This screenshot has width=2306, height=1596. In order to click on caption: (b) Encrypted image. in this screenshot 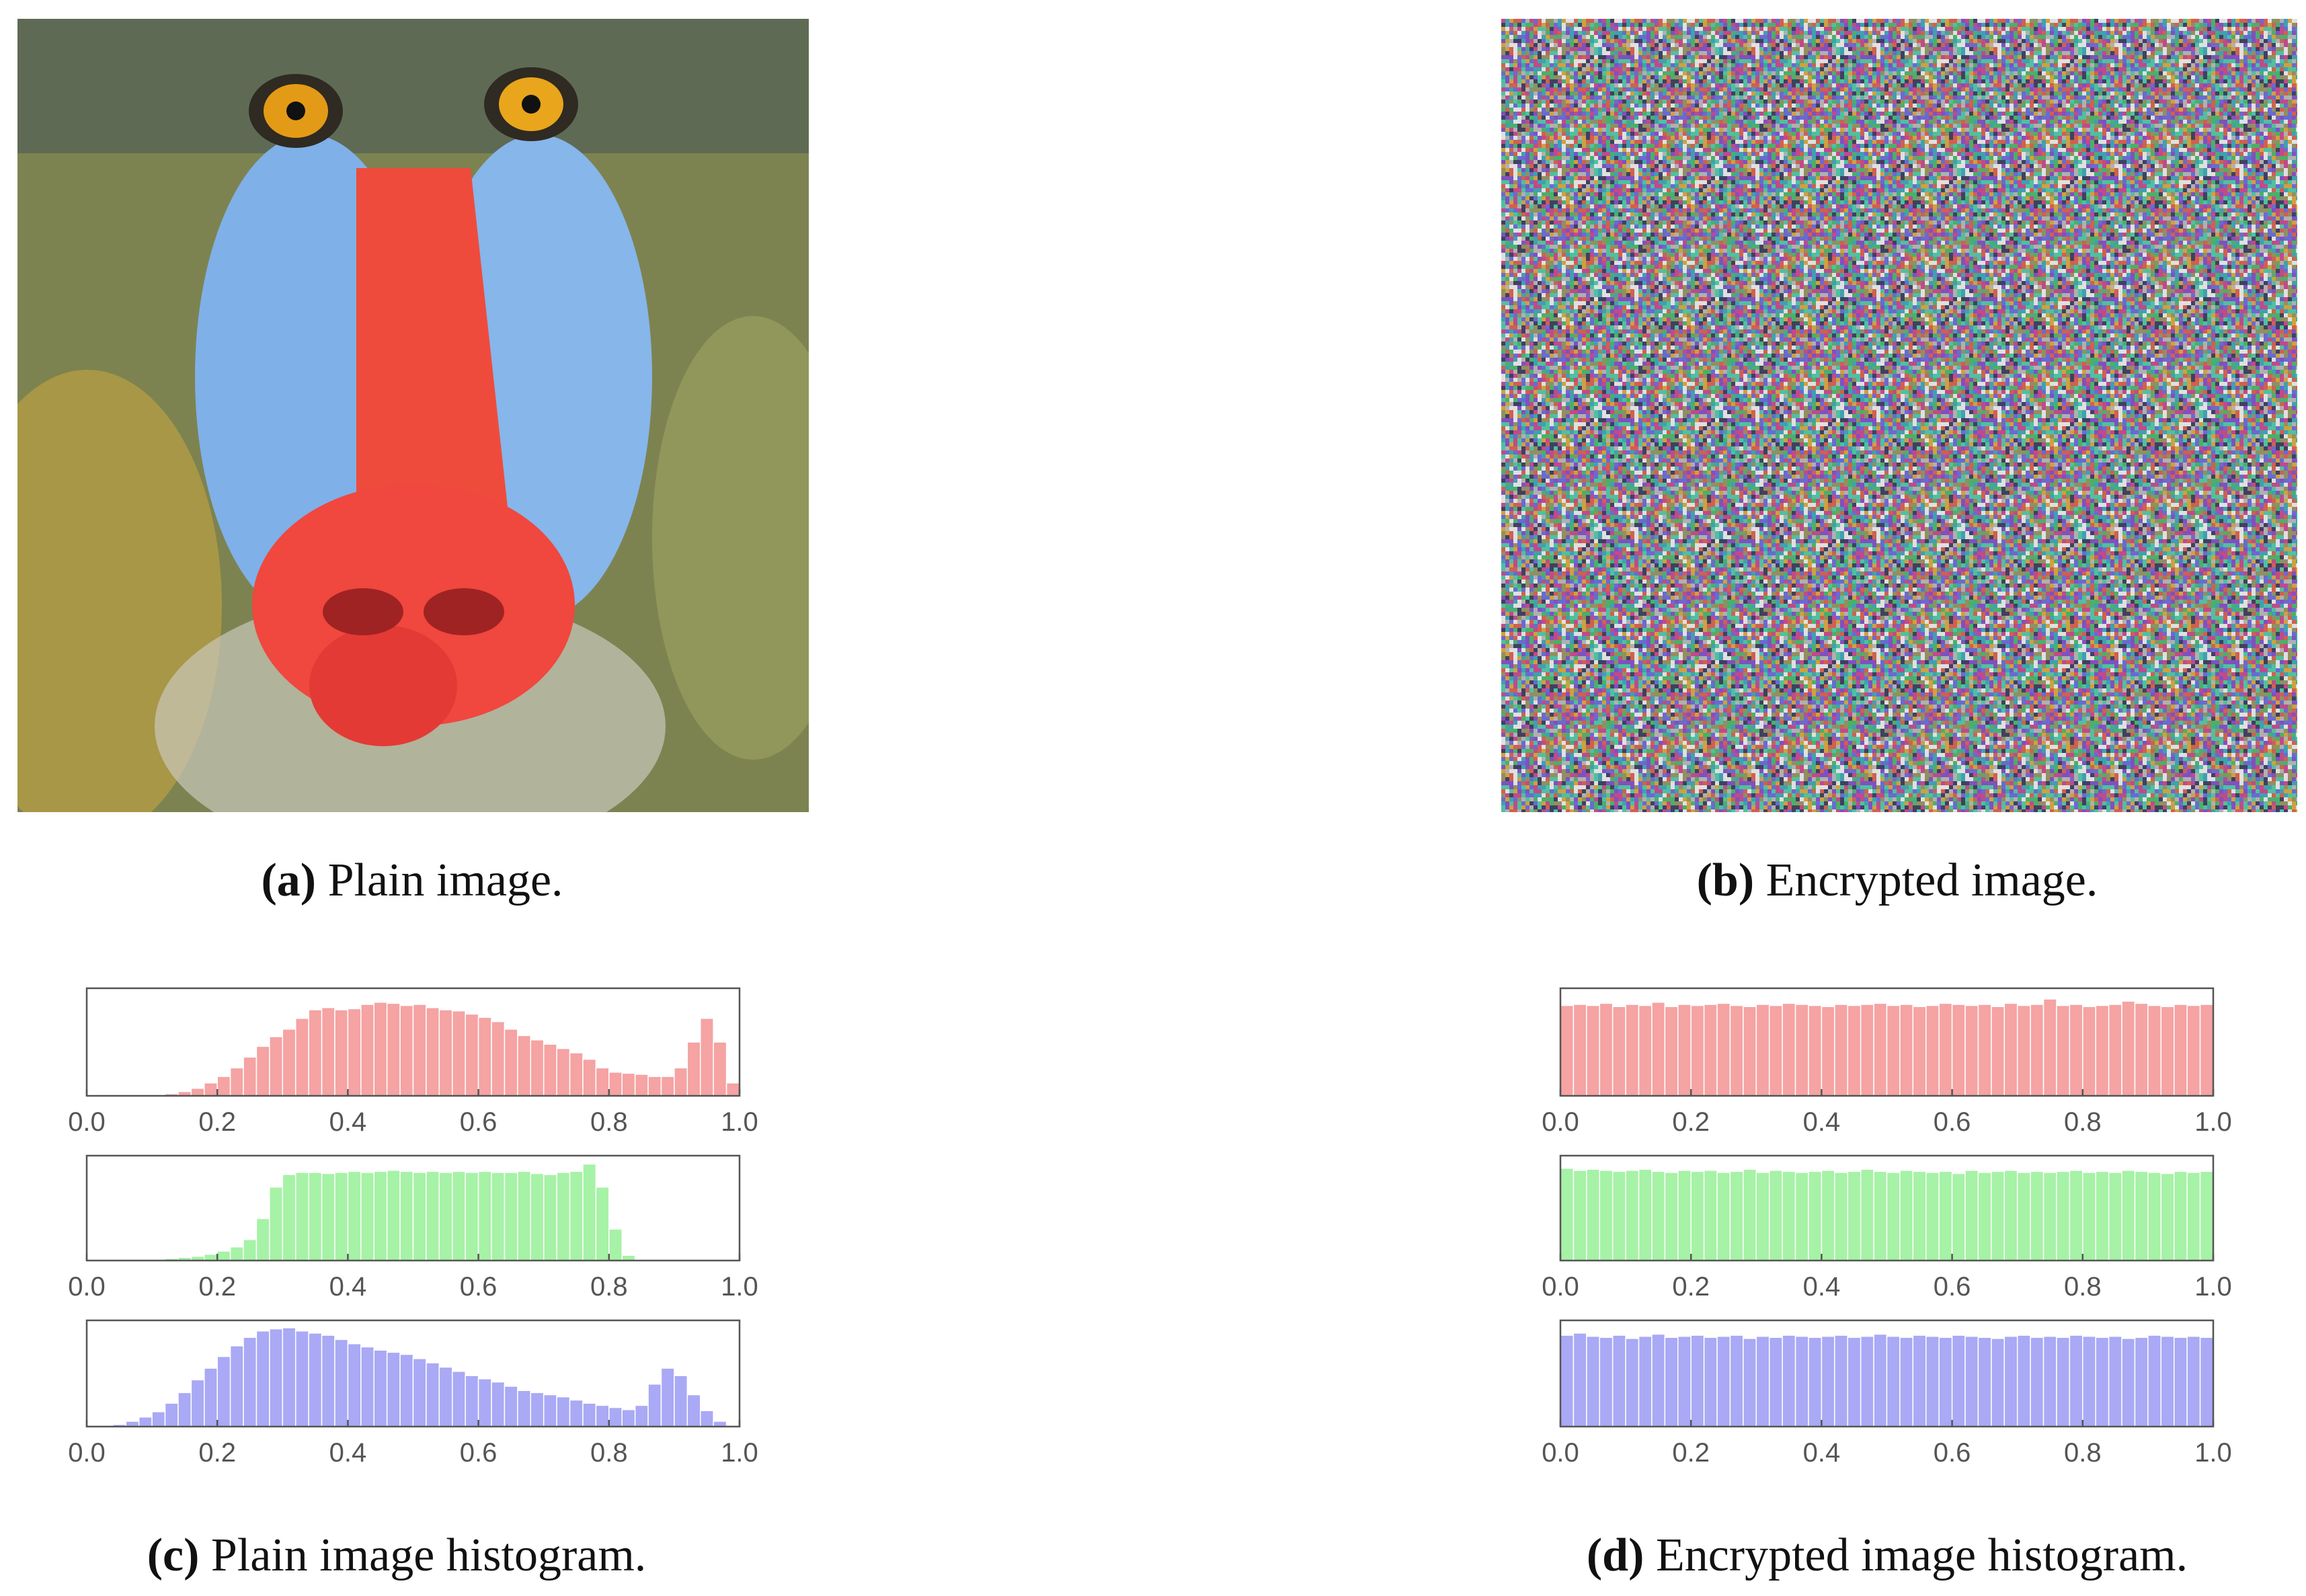, I will do `click(1898, 880)`.